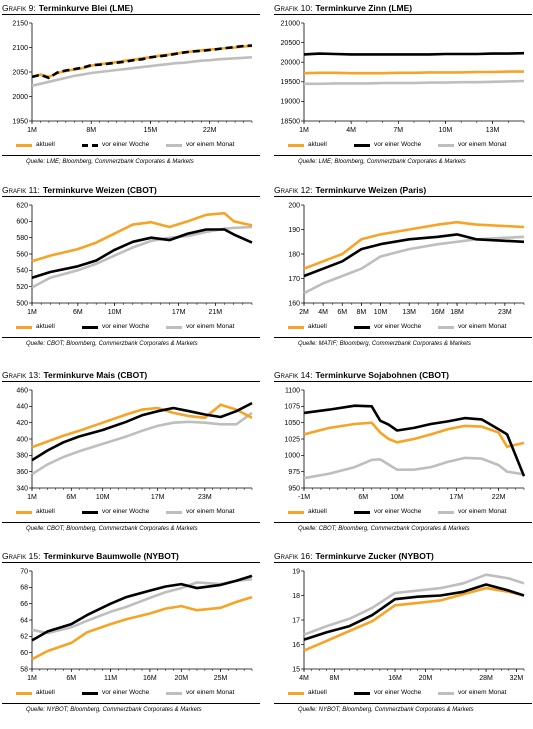  What do you see at coordinates (22, 390) in the screenshot?
I see `y-tick-label: 460` at bounding box center [22, 390].